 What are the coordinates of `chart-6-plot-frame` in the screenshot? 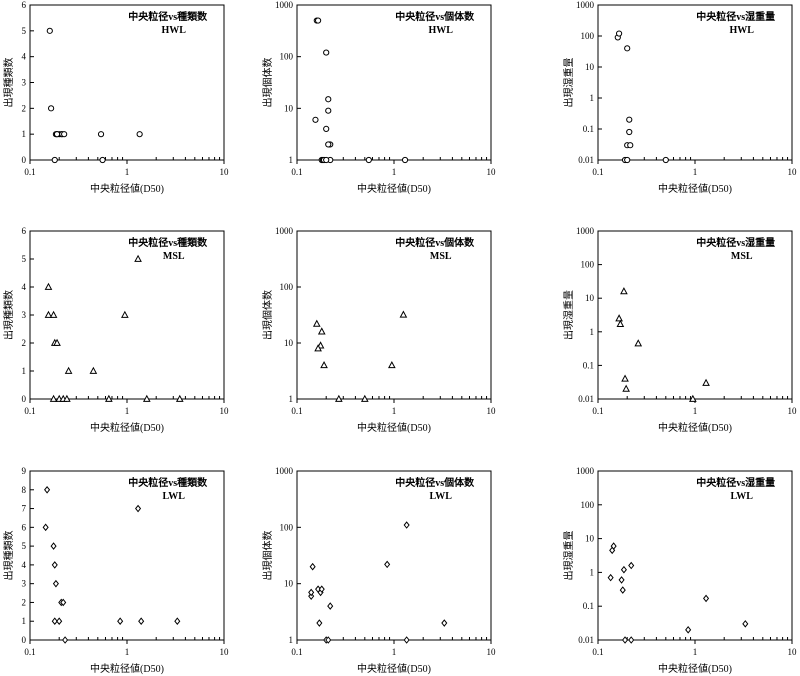 It's located at (695, 315).